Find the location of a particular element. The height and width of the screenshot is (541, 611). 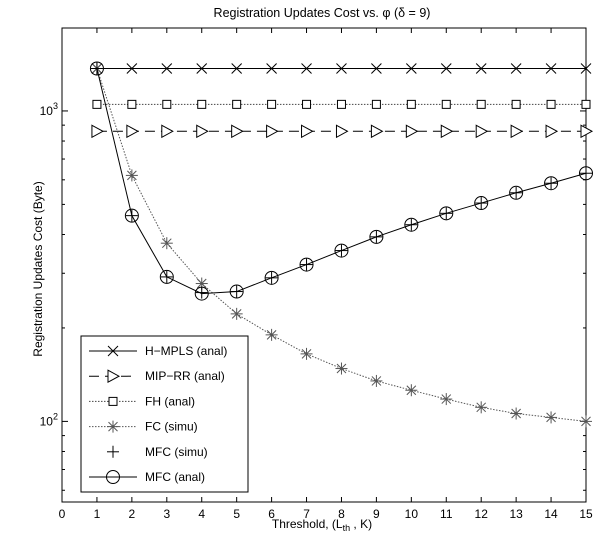

legend-item: MFC (anal) is located at coordinates (147, 477).